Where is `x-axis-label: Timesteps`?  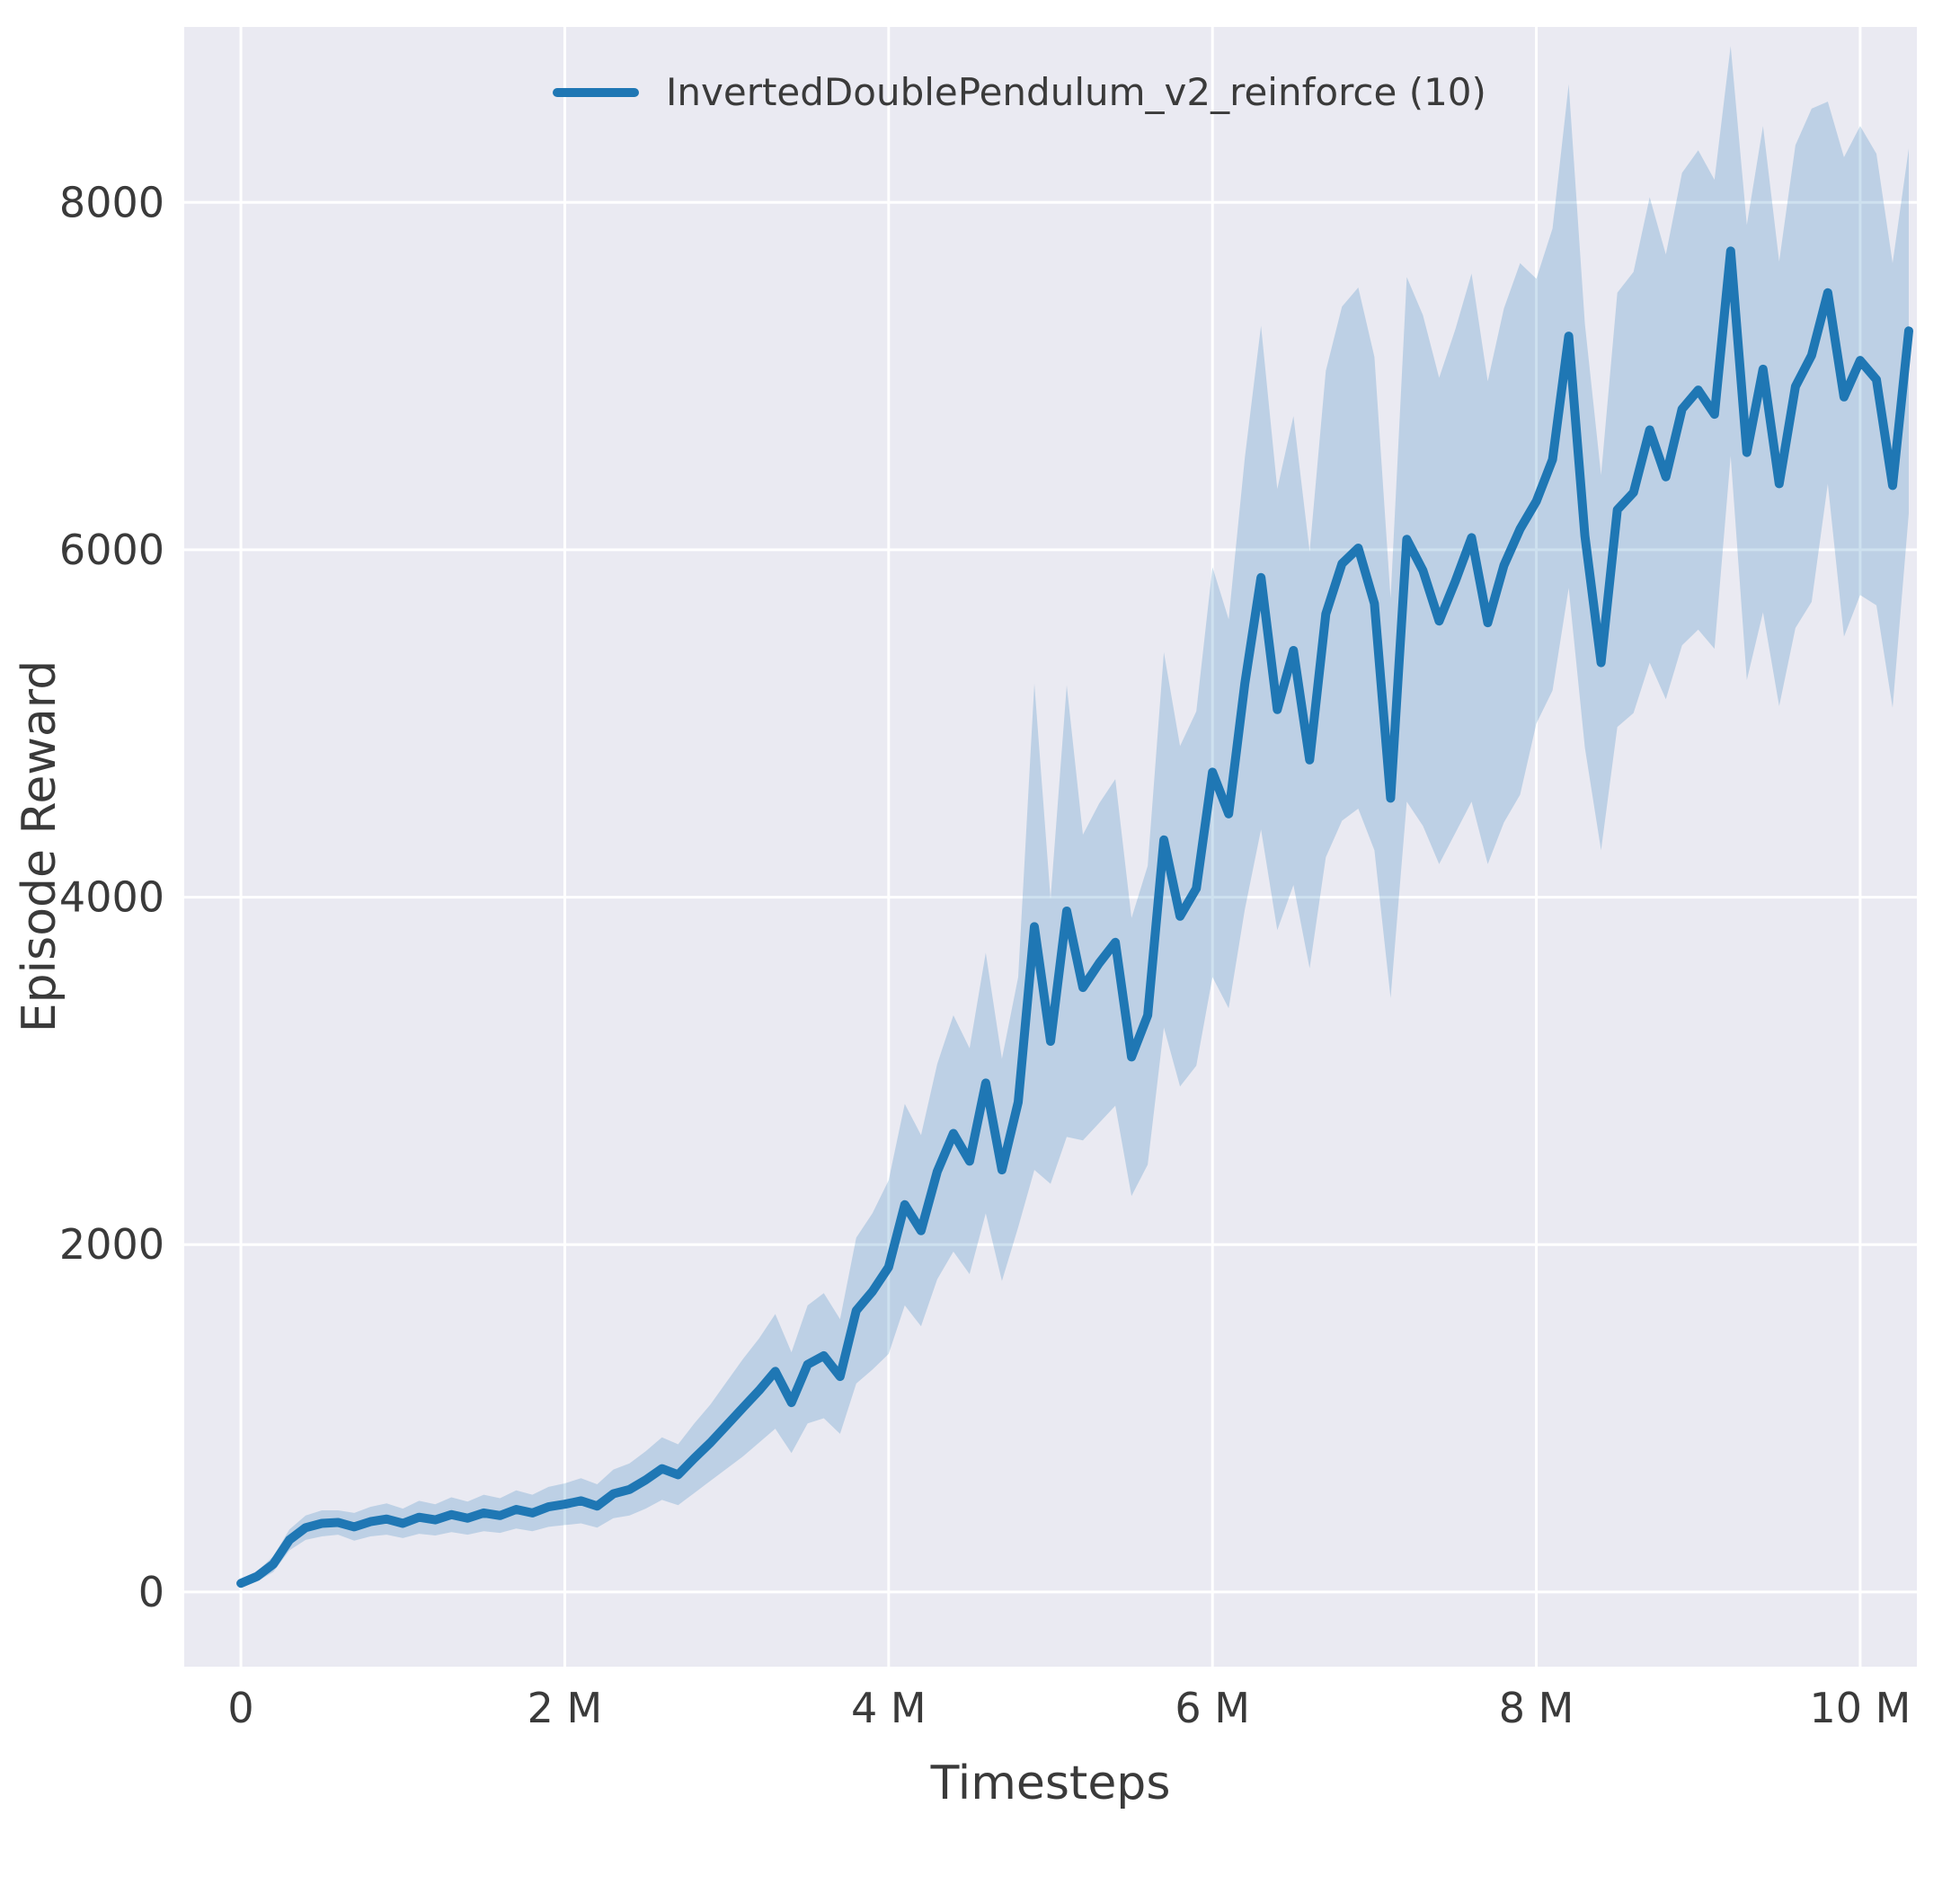
x-axis-label: Timesteps is located at coordinates (1050, 1783).